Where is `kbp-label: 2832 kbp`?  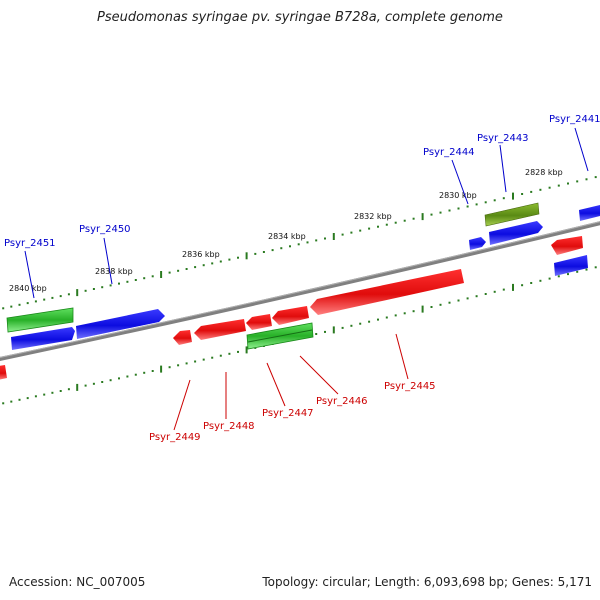
kbp-label: 2832 kbp is located at coordinates (373, 216).